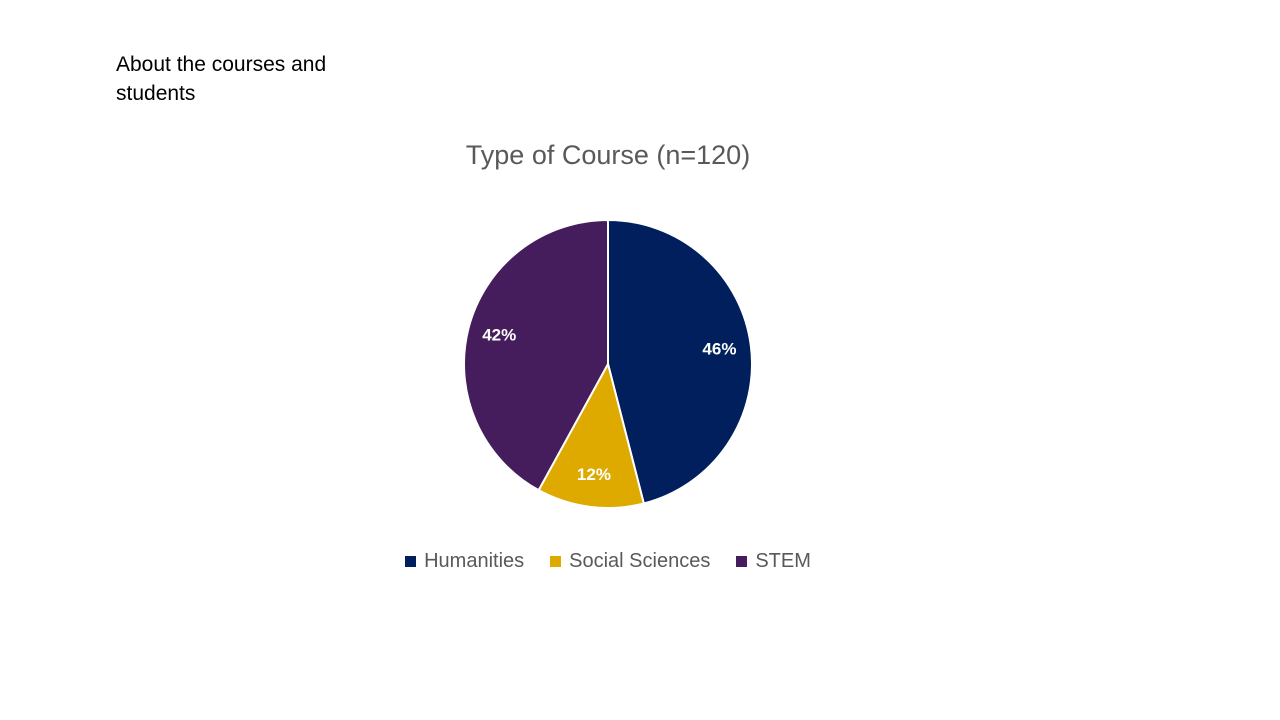  What do you see at coordinates (411, 561) in the screenshot?
I see `legend-swatch-humanities` at bounding box center [411, 561].